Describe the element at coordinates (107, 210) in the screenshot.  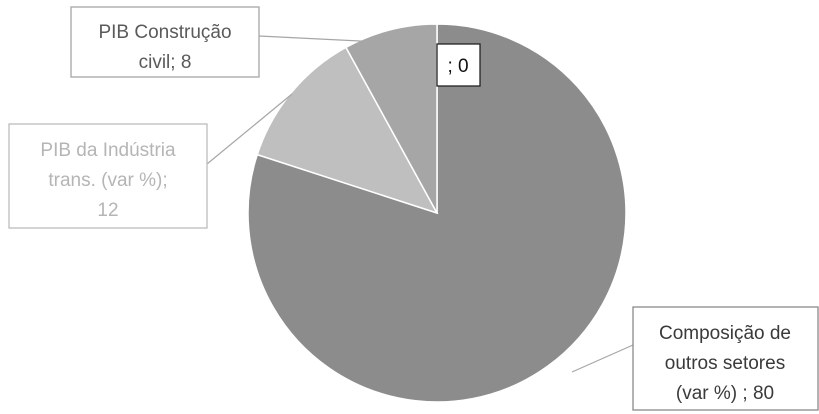
I see `data-label-text: 12` at that location.